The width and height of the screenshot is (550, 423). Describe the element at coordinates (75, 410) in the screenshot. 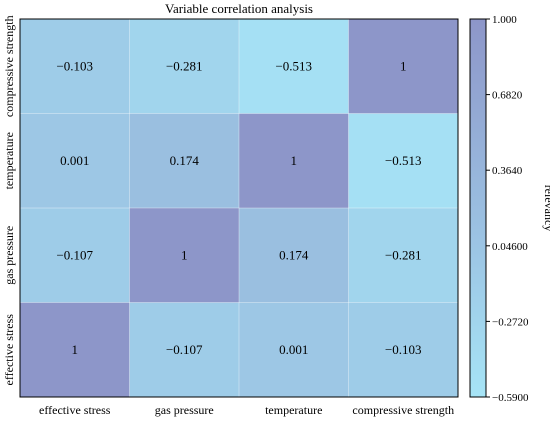

I see `x-tick-label: effective stress` at that location.